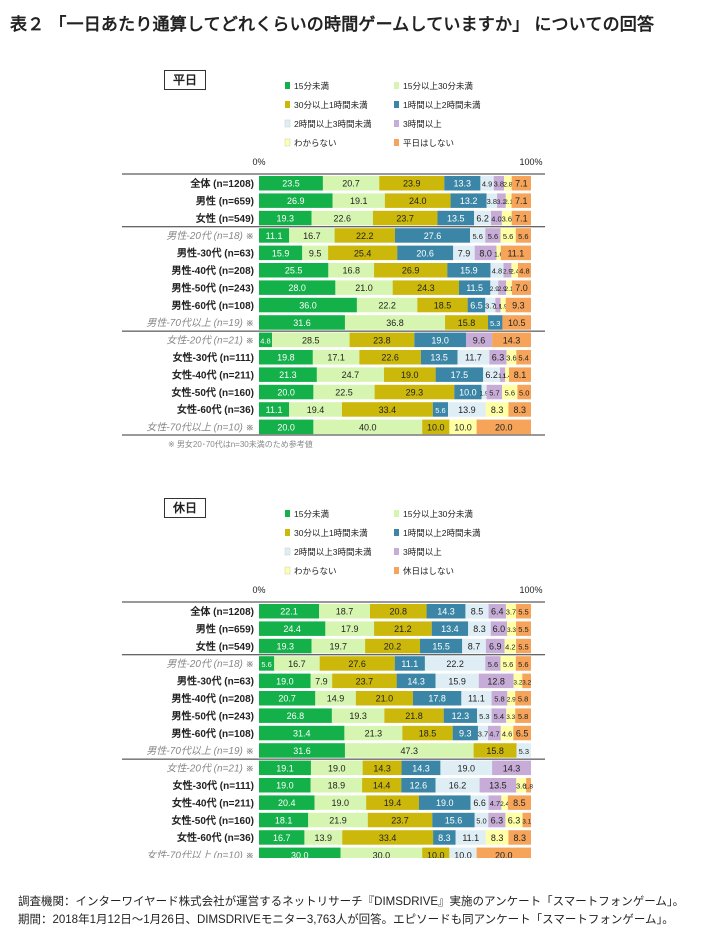  I want to click on row-label-holiday-12: 女性-50代 (n=160), so click(212, 820).